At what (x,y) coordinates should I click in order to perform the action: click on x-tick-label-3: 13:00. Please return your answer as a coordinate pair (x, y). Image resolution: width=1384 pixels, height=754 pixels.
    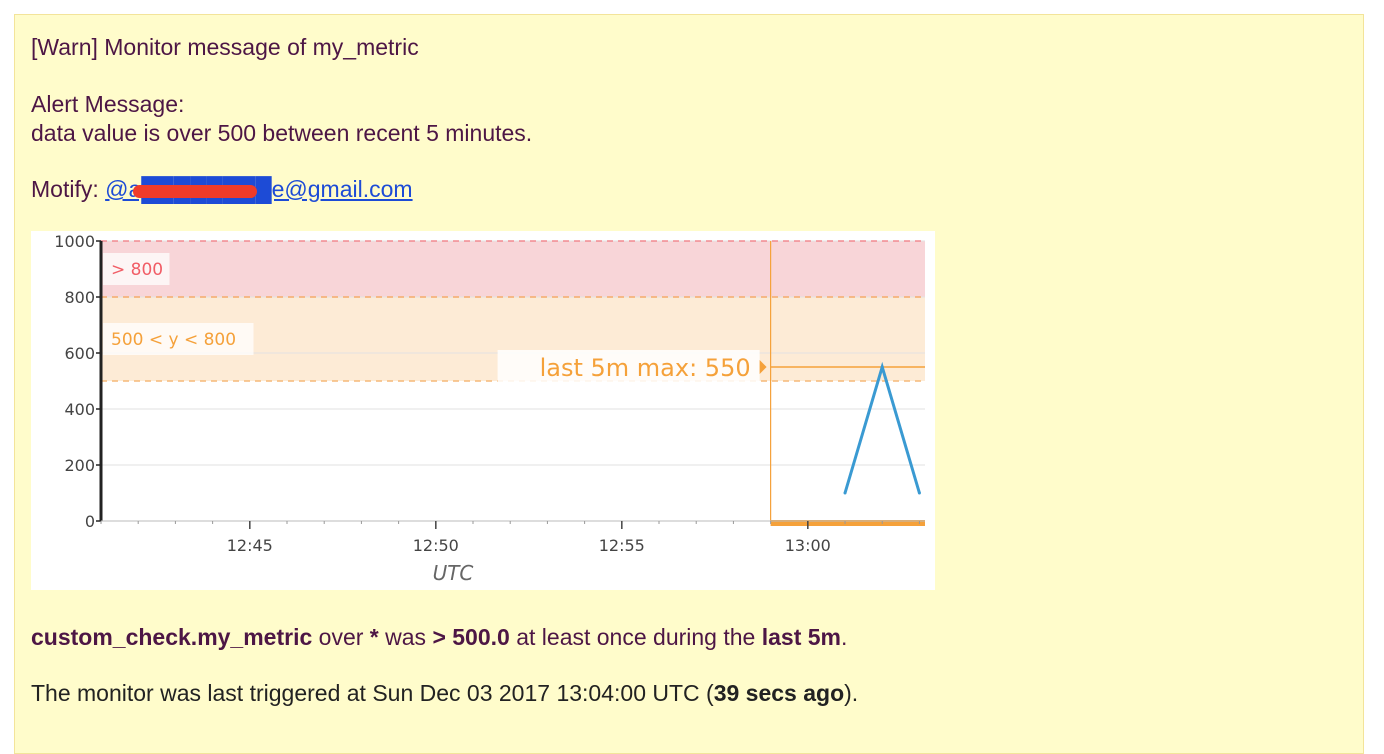
    Looking at the image, I should click on (808, 545).